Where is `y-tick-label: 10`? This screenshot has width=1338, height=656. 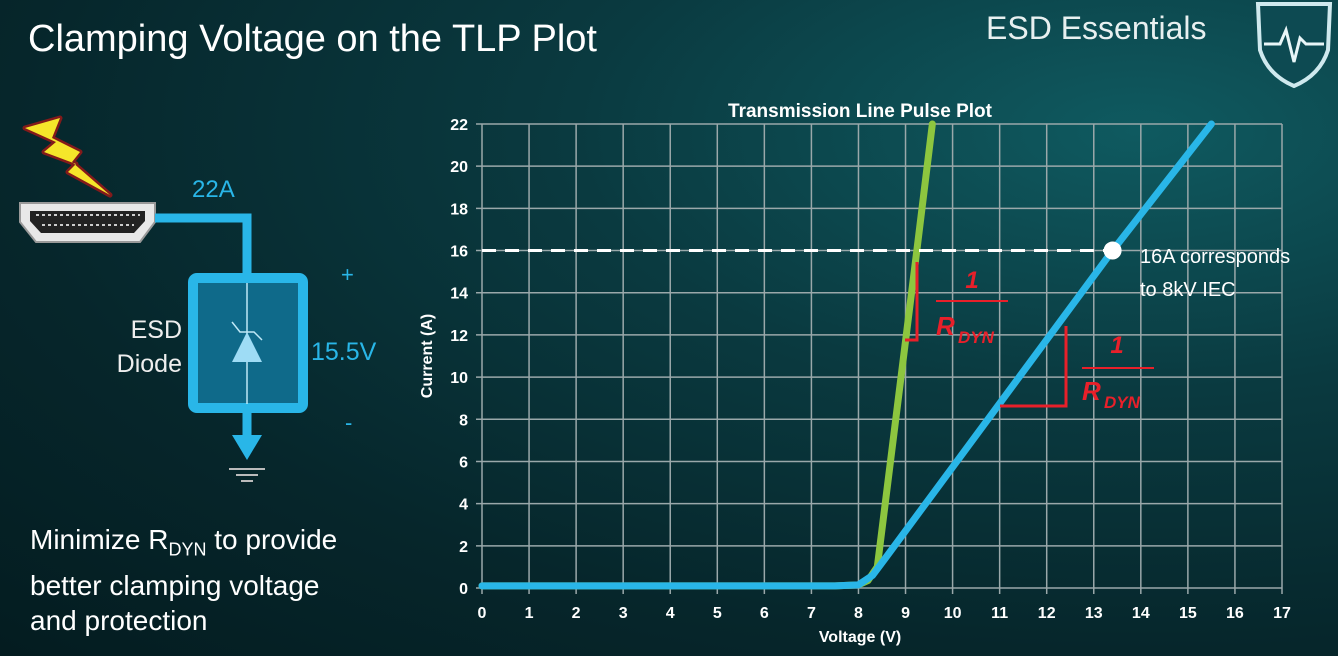 y-tick-label: 10 is located at coordinates (459, 378).